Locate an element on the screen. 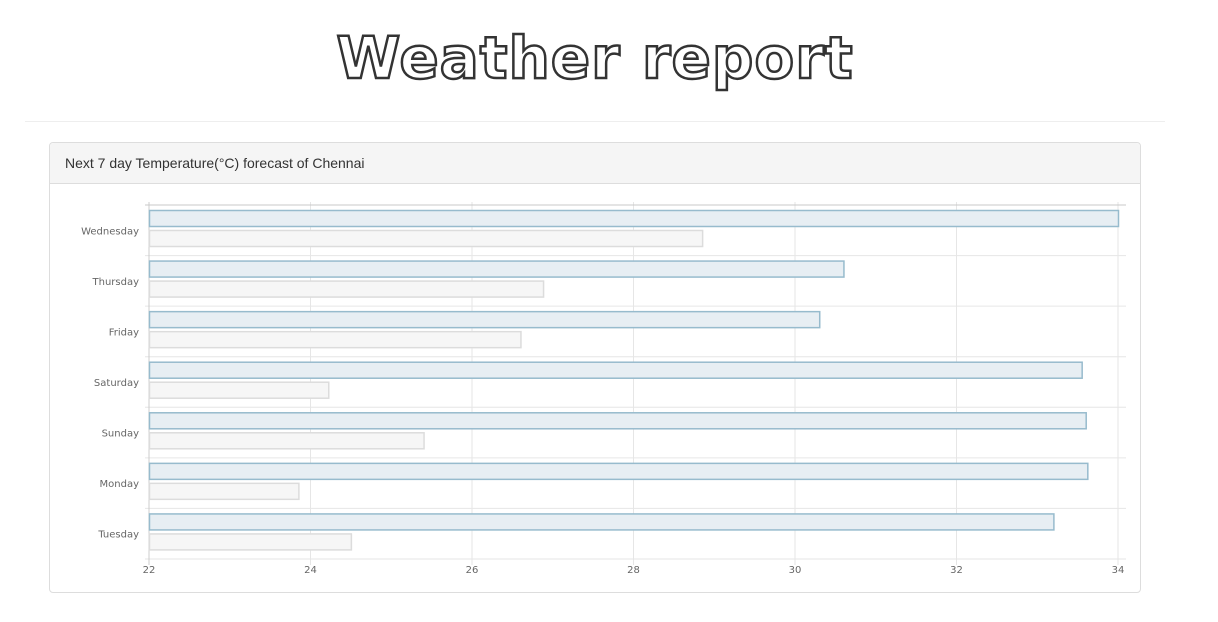 The width and height of the screenshot is (1218, 622). y-tick-label: Thursday is located at coordinates (116, 282).